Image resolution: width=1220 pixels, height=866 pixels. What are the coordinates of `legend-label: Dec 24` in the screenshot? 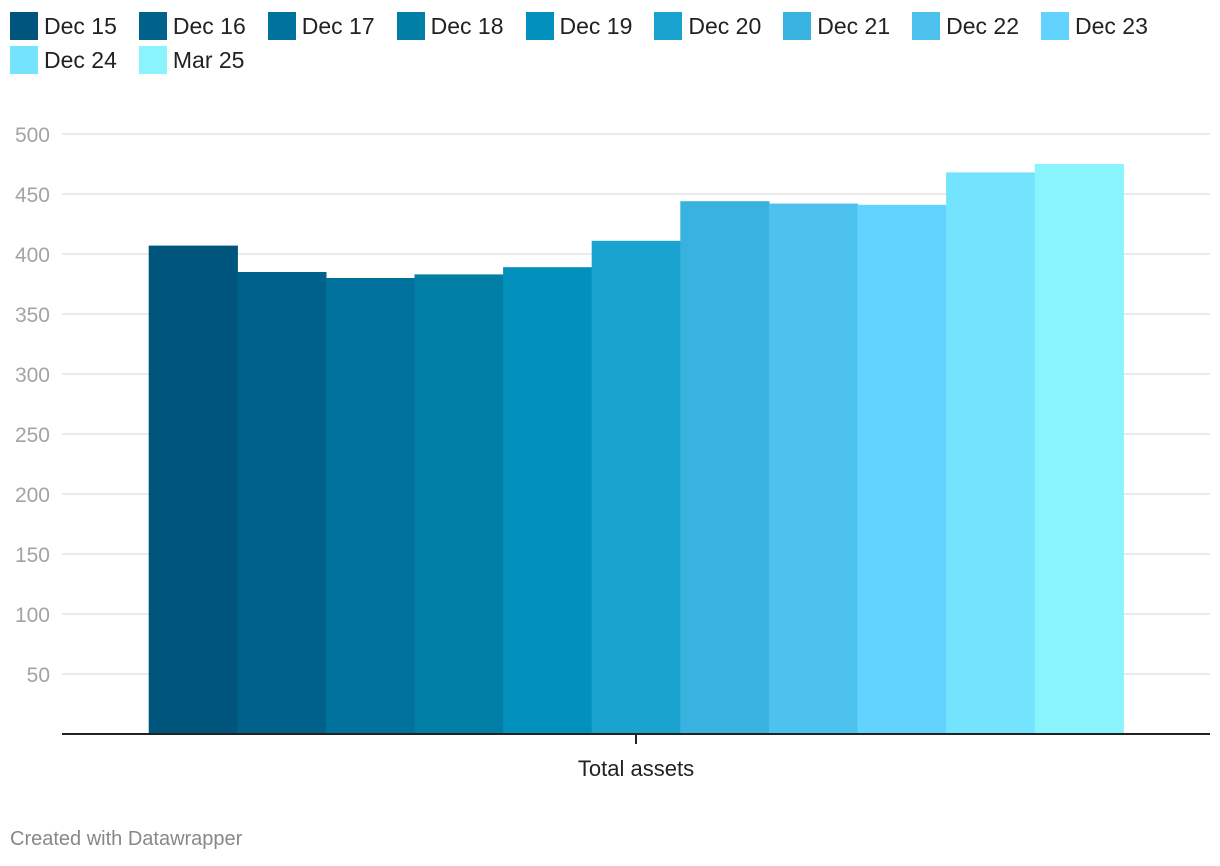 It's located at (80, 59).